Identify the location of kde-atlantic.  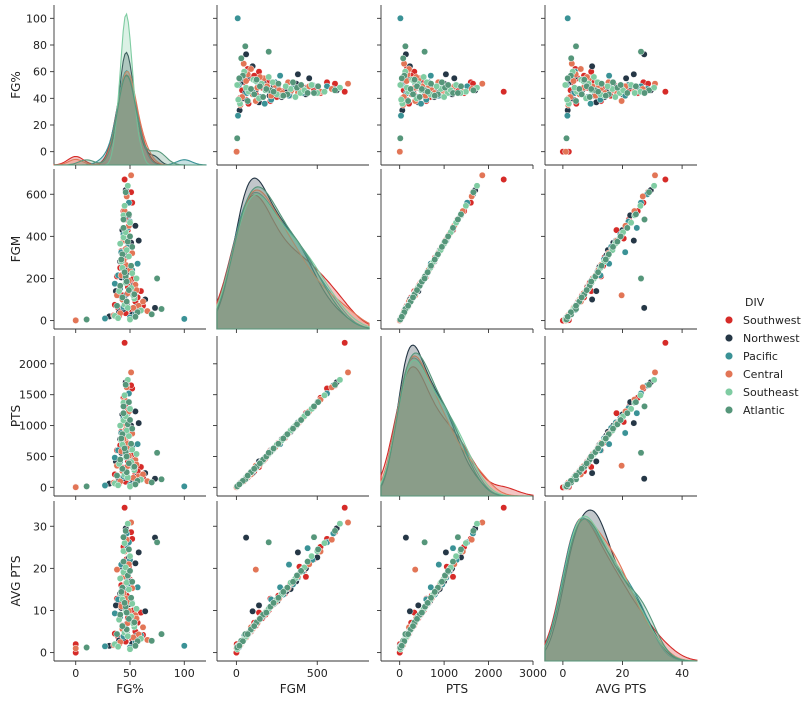
(456, 424).